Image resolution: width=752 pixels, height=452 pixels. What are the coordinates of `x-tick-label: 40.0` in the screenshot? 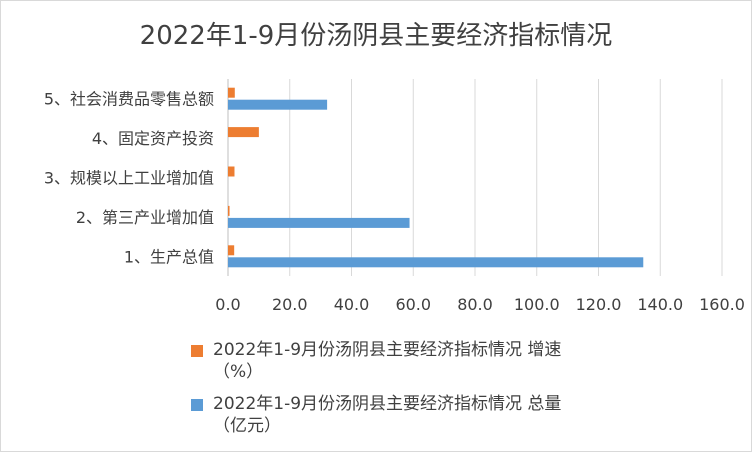 It's located at (352, 304).